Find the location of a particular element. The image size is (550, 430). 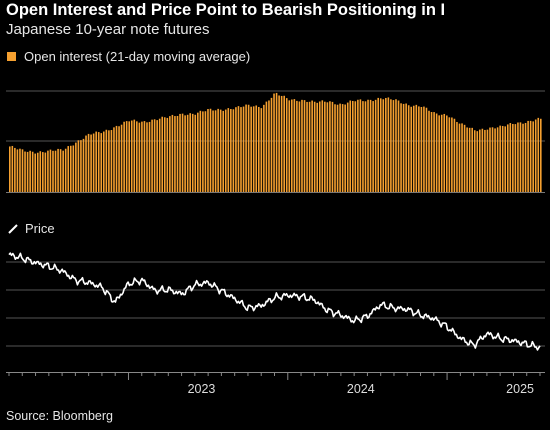

x-tick-label: 2025 is located at coordinates (520, 389).